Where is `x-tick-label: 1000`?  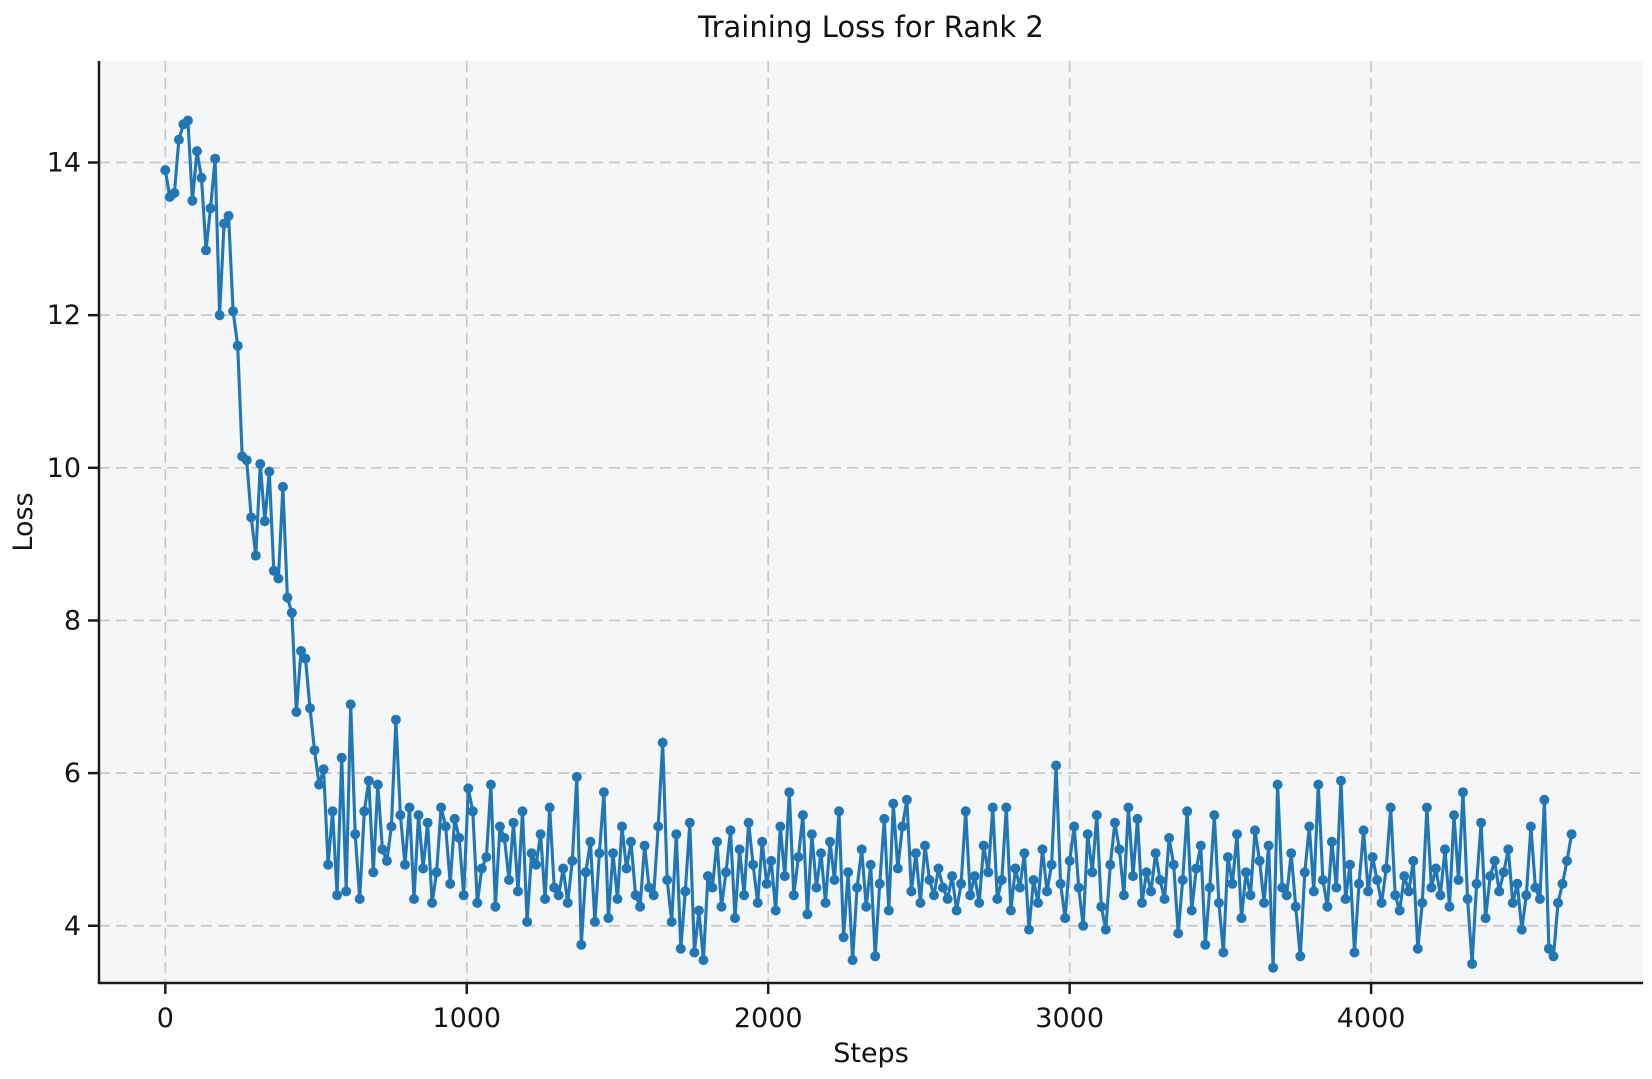
x-tick-label: 1000 is located at coordinates (466, 1018).